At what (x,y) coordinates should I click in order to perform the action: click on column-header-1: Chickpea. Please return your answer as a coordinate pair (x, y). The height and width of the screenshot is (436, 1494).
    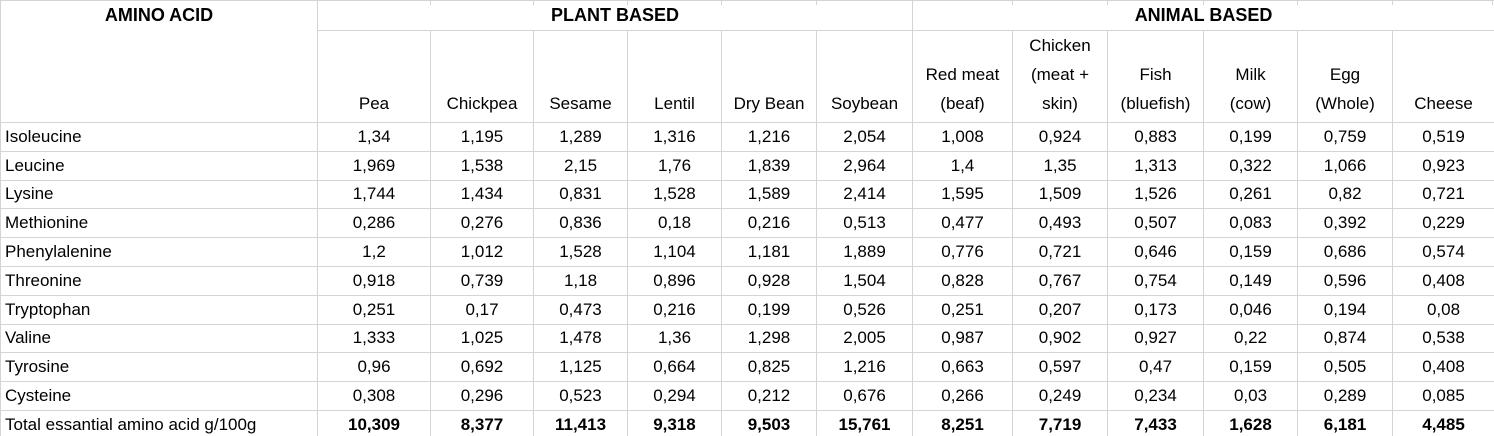
    Looking at the image, I should click on (482, 76).